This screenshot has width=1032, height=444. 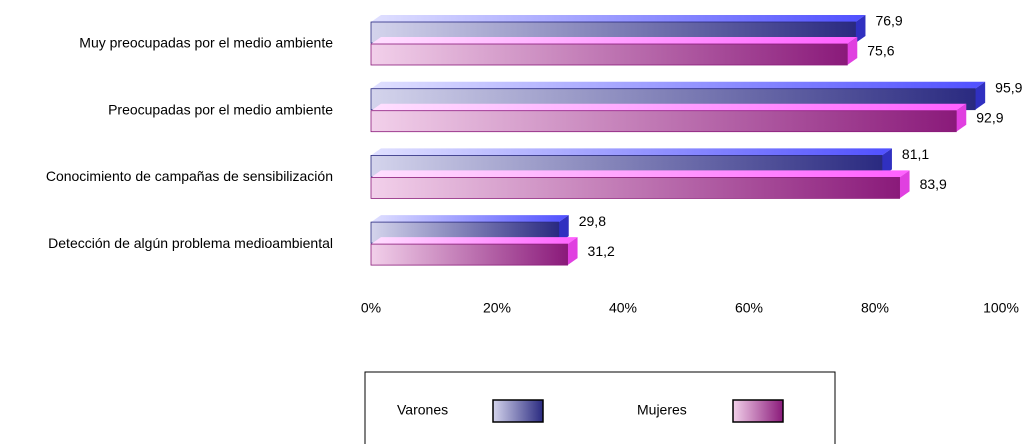 I want to click on x-tick-label: 60%, so click(x=749, y=308).